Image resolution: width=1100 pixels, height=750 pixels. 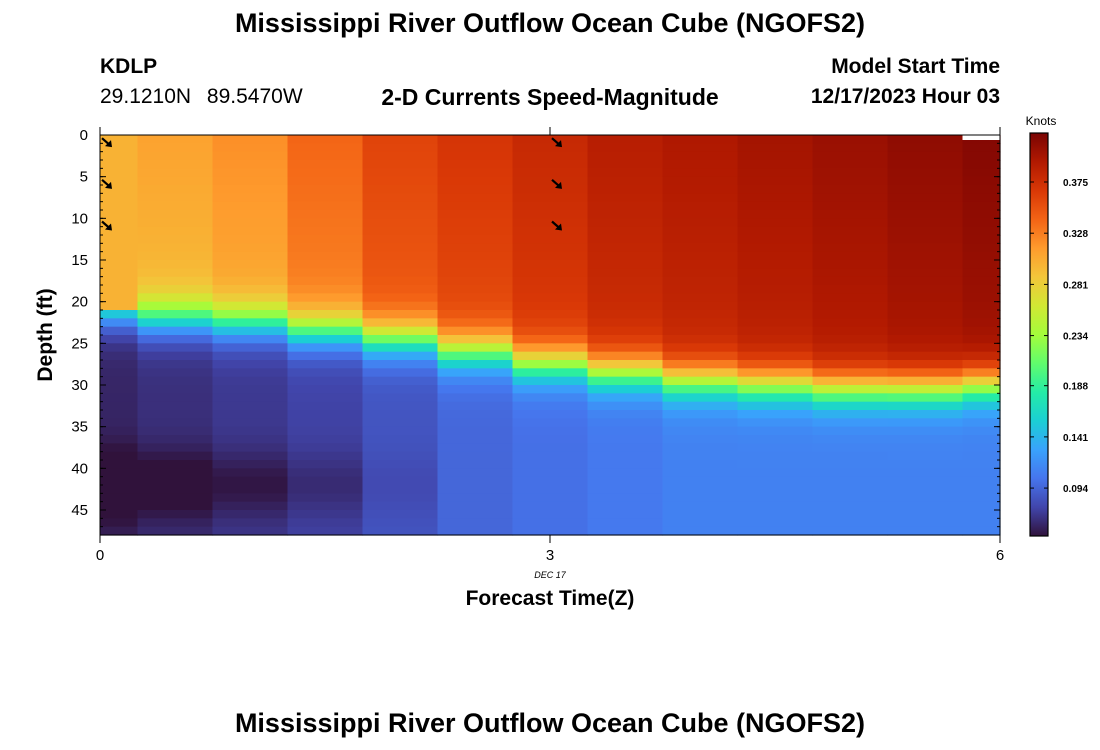 I want to click on y-tick-label: 15, so click(x=79, y=260).